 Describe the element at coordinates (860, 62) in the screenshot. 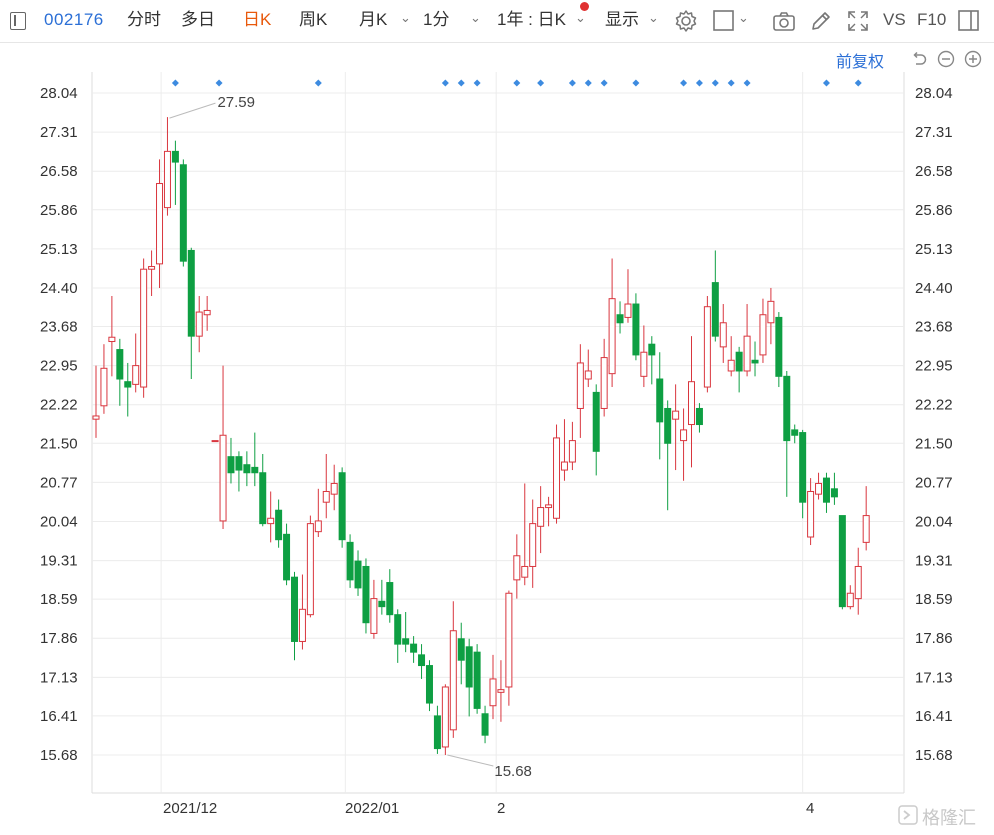

I see `price-adjust-button: 前复权` at that location.